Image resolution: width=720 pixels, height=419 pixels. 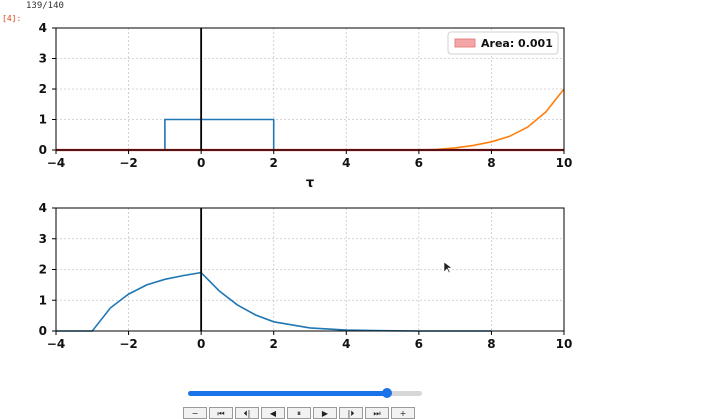 What do you see at coordinates (419, 163) in the screenshot?
I see `panel-1-xtick-label: 6` at bounding box center [419, 163].